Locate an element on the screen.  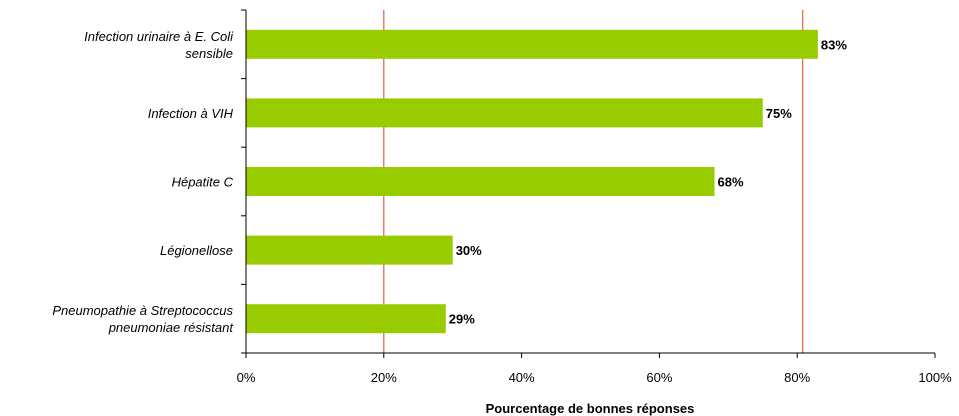
data-label-4: 29% is located at coordinates (462, 319).